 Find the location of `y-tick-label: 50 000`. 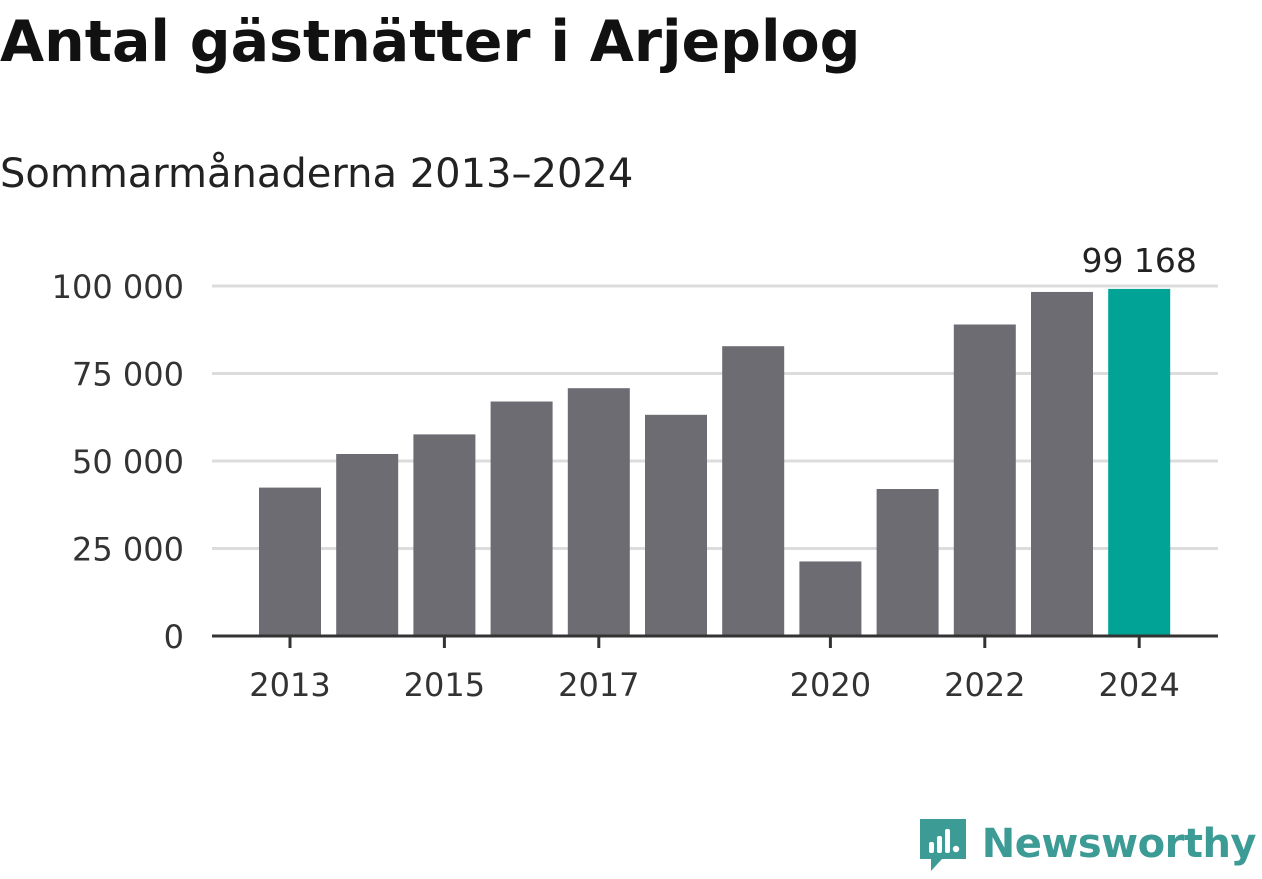

y-tick-label: 50 000 is located at coordinates (128, 462).